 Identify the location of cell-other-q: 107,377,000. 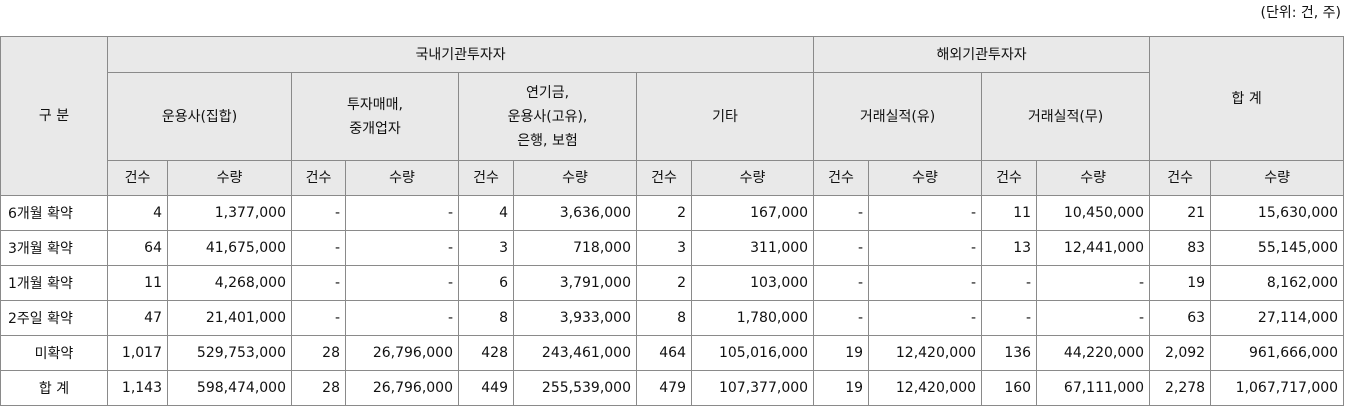
(752, 388).